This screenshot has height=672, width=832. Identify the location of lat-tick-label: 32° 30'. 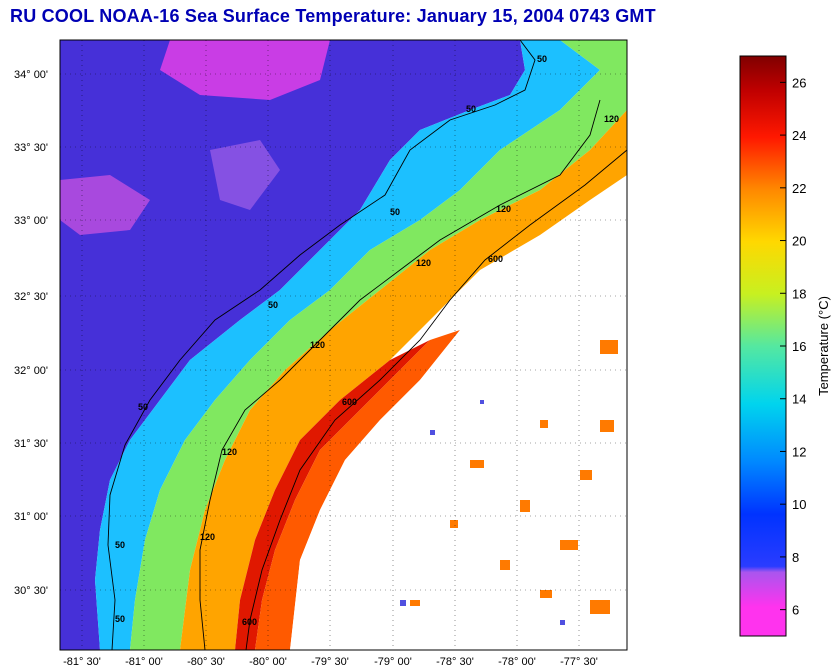
(31, 297).